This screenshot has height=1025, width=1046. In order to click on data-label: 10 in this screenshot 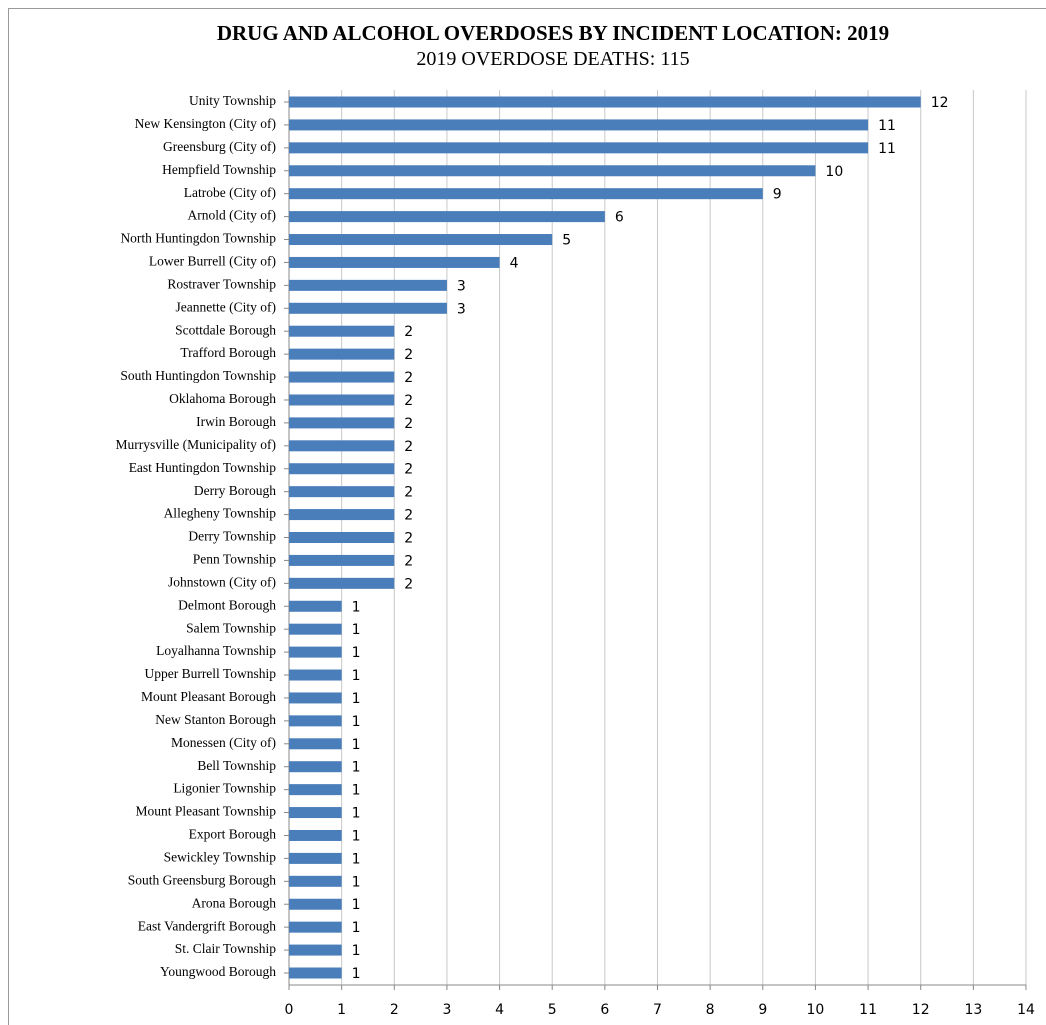, I will do `click(834, 172)`.